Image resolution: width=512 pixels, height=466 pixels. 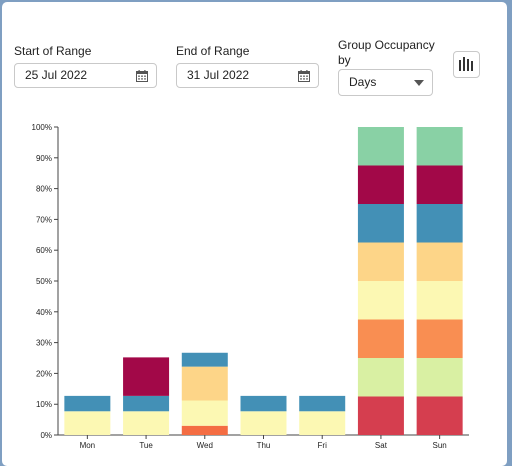 I want to click on start-date-value: 25 Jul 2022, so click(x=56, y=75).